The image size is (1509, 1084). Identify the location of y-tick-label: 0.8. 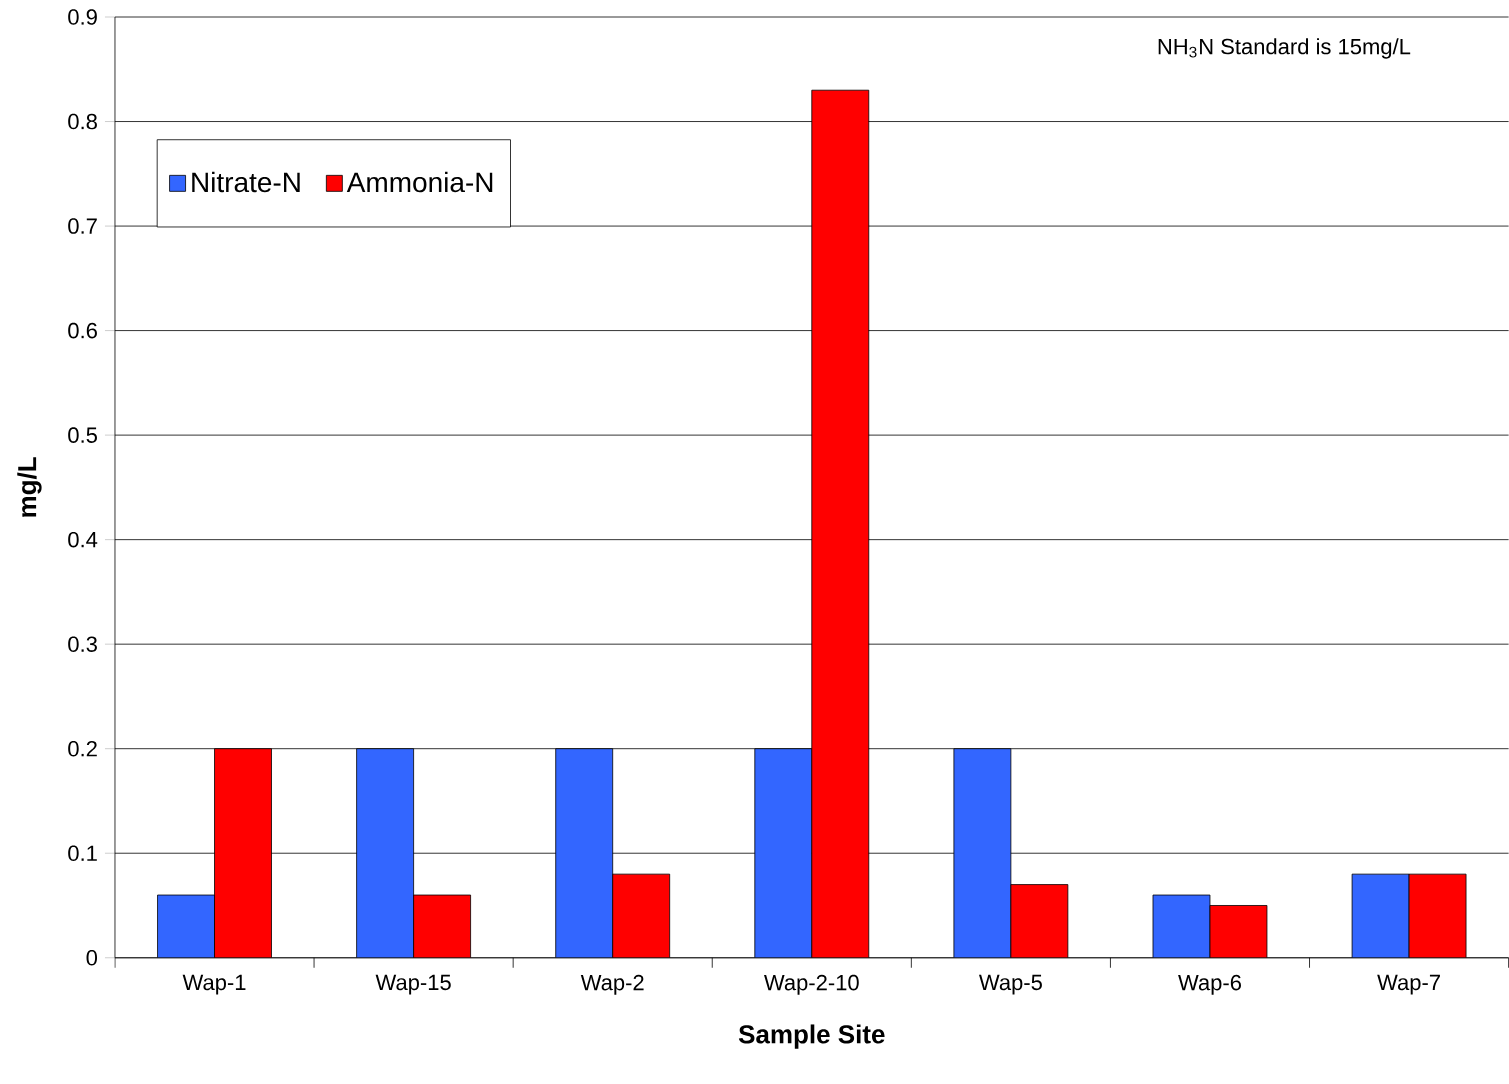
(82, 121).